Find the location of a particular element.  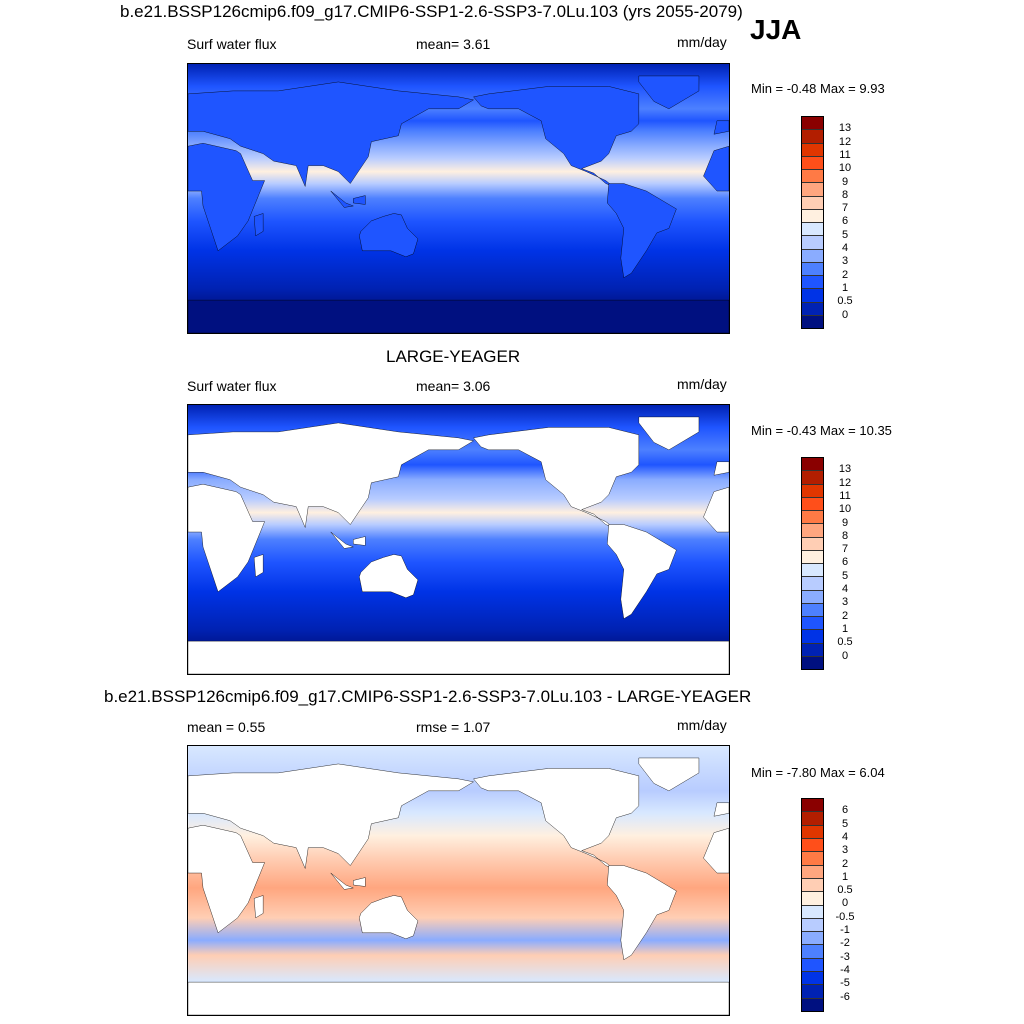

panel1-minmax: Min = -0.48 Max = 9.93 is located at coordinates (818, 88).